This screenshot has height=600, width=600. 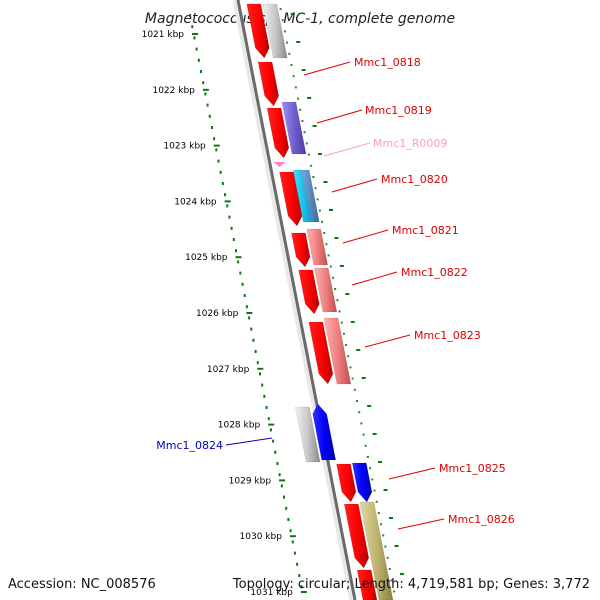 I want to click on map-title: Magnetococcus sp. MC-1, complete genome, so click(x=300, y=19).